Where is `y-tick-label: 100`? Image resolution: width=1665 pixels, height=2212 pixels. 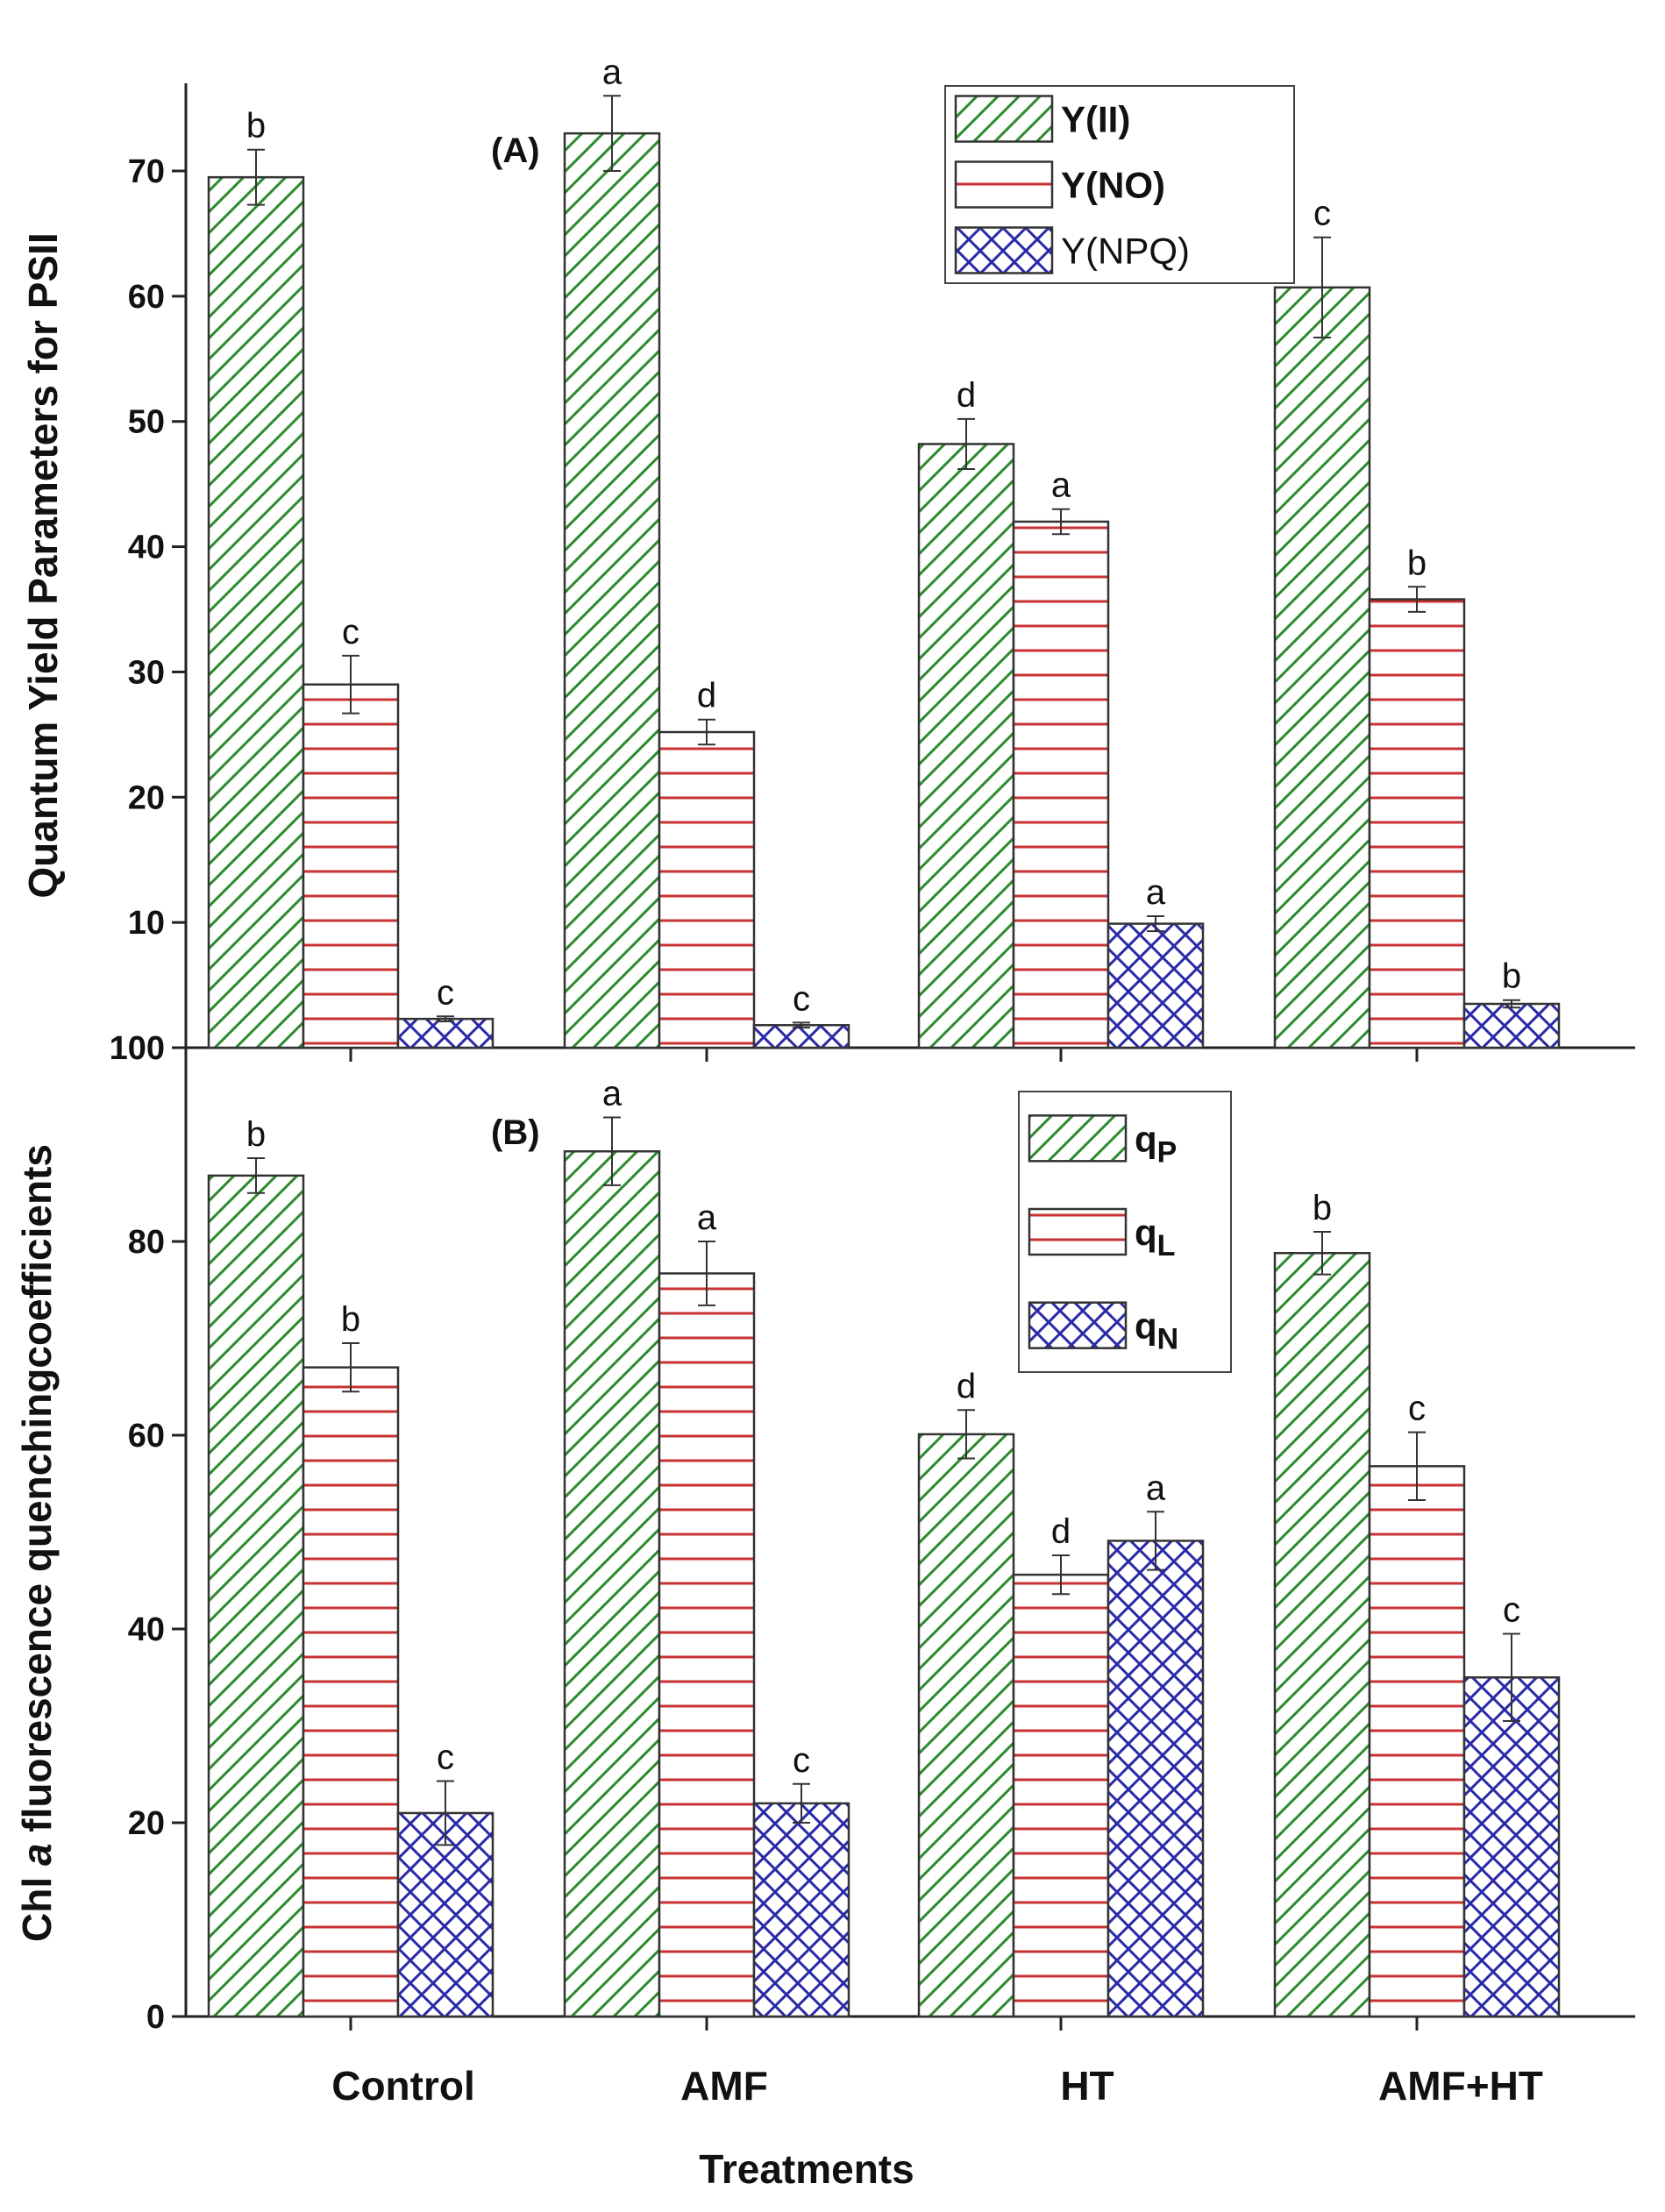
y-tick-label: 100 is located at coordinates (137, 1048).